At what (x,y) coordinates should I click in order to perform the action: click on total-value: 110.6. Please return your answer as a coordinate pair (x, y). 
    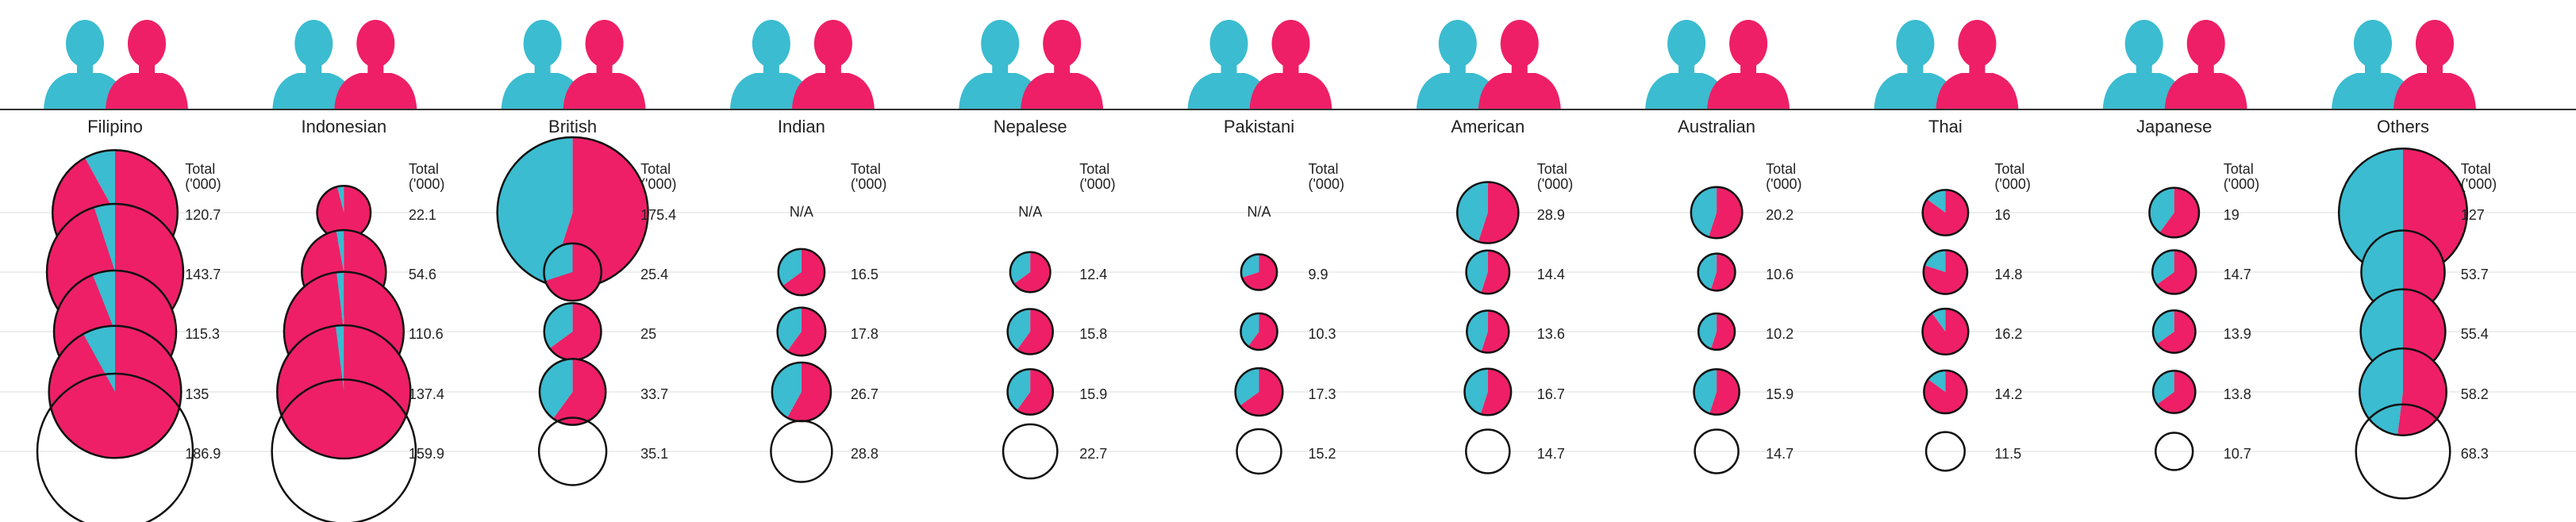
    Looking at the image, I should click on (426, 334).